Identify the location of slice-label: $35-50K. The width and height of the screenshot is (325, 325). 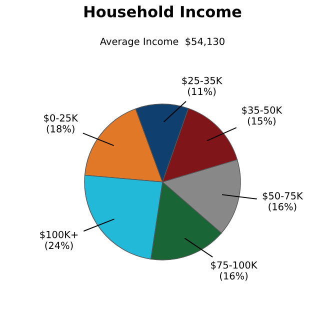
(262, 111).